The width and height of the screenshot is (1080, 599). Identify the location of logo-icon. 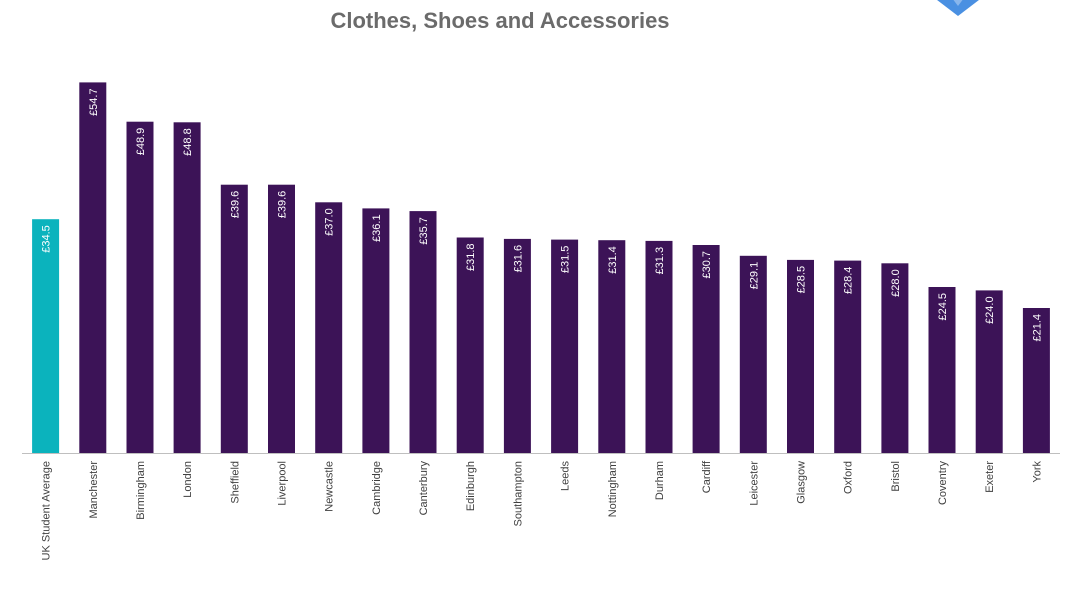
(958, 8).